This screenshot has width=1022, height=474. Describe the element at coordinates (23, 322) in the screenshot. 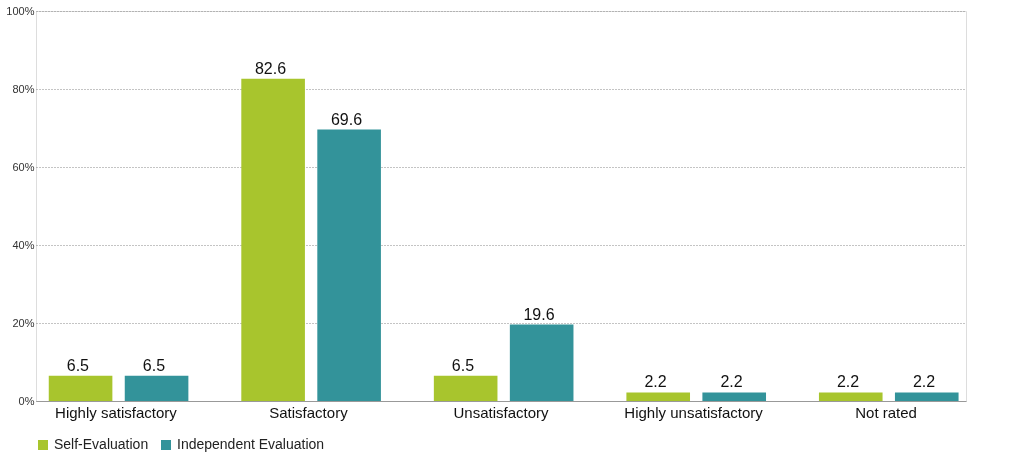

I see `y-tick-label: 20%` at that location.